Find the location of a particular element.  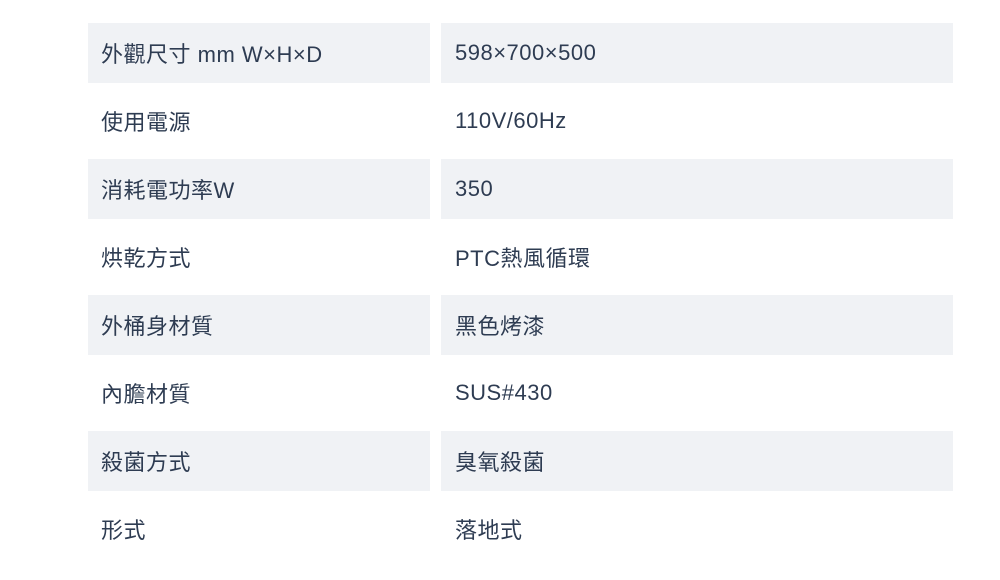

table-row: 外觀尺寸 mm W×H×D 598×700×500 is located at coordinates (520, 53).